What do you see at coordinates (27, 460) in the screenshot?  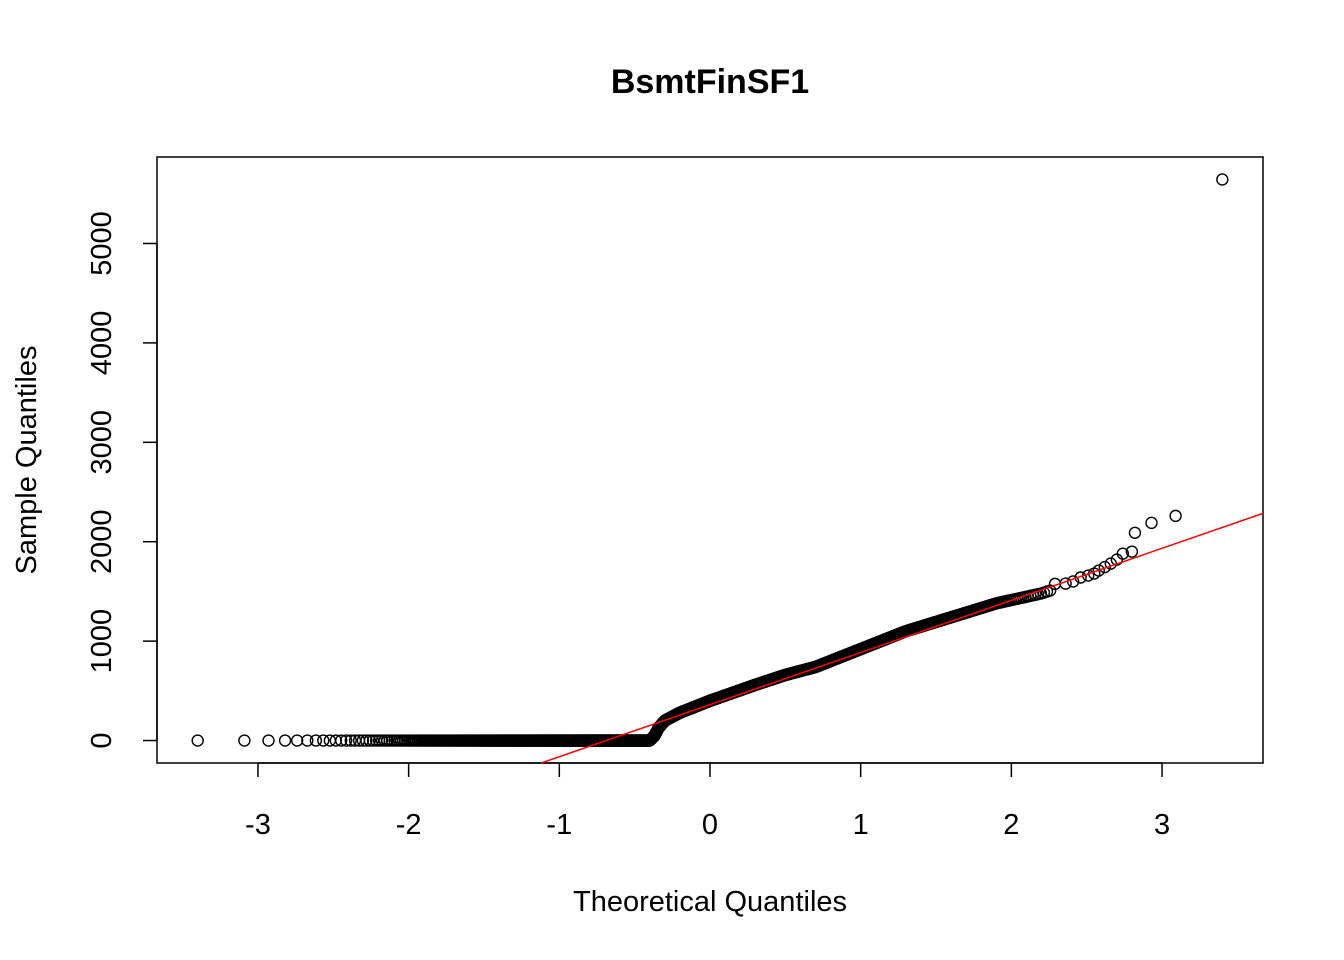 I see `y-axis-label: Sample Quantiles` at bounding box center [27, 460].